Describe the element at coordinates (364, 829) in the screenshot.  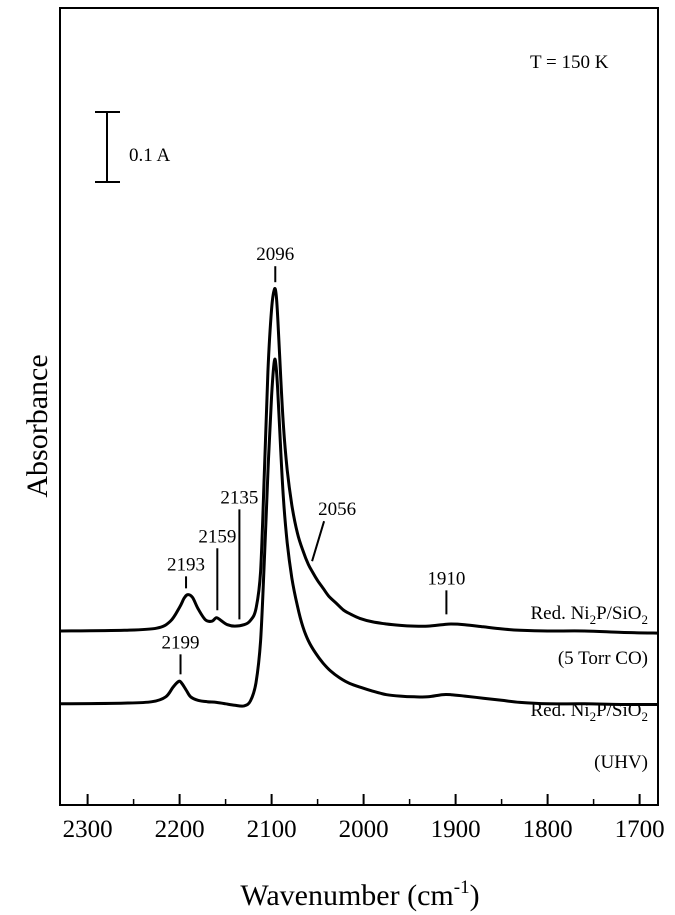
I see `x-tick-label: 2000` at that location.